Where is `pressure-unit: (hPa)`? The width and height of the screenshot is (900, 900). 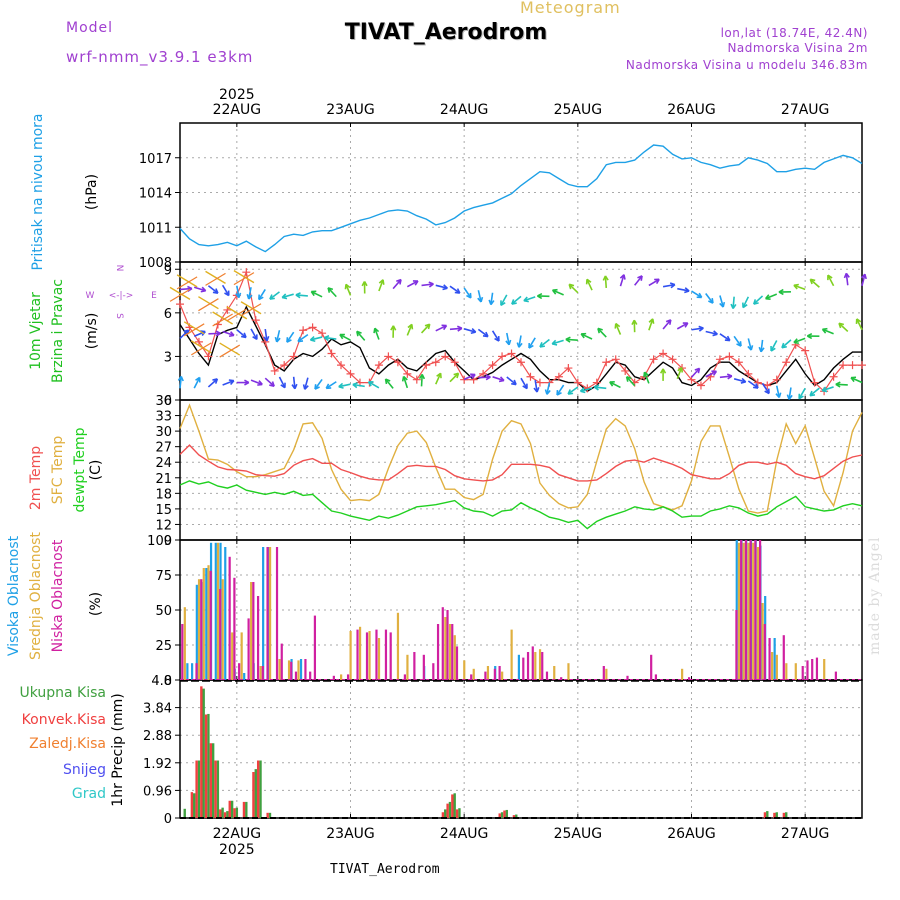 pressure-unit: (hPa) is located at coordinates (92, 192).